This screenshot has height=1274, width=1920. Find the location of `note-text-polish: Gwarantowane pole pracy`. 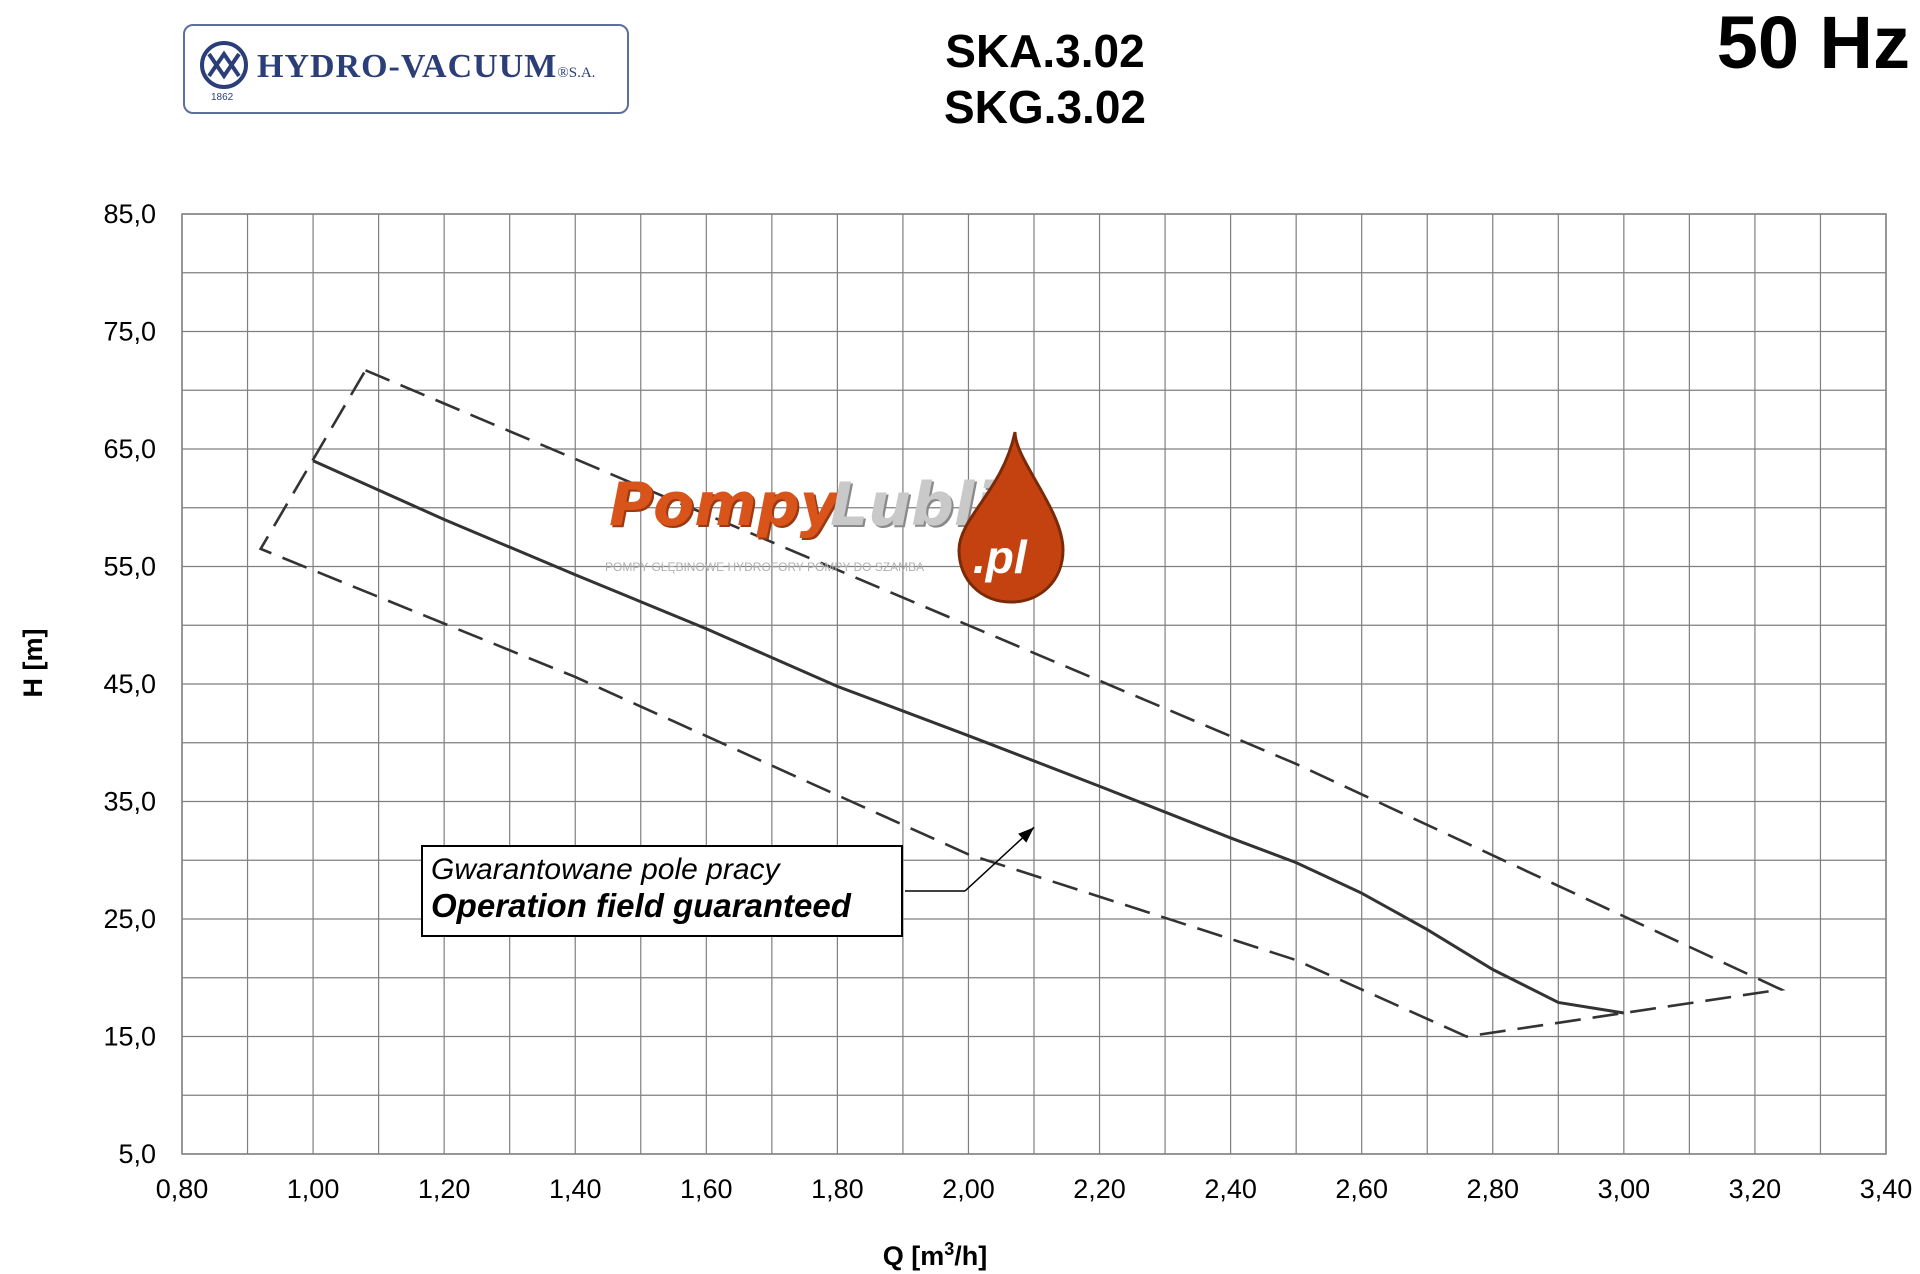

note-text-polish: Gwarantowane pole pracy is located at coordinates (605, 869).